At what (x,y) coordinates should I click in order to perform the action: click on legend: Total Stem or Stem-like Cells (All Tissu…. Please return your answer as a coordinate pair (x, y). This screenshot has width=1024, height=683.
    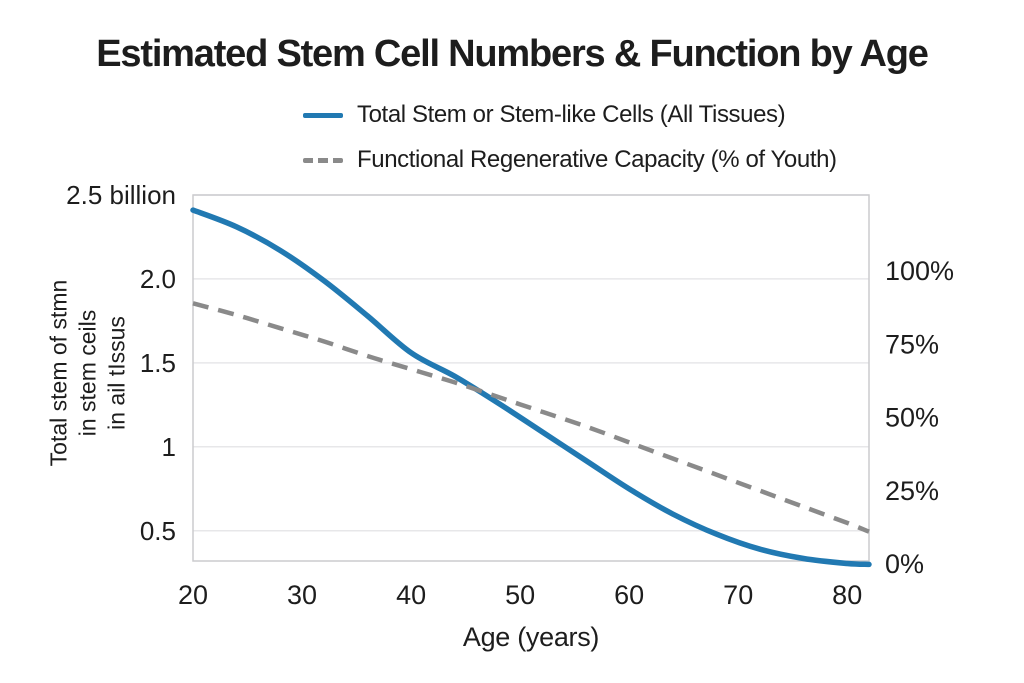
    Looking at the image, I should click on (570, 137).